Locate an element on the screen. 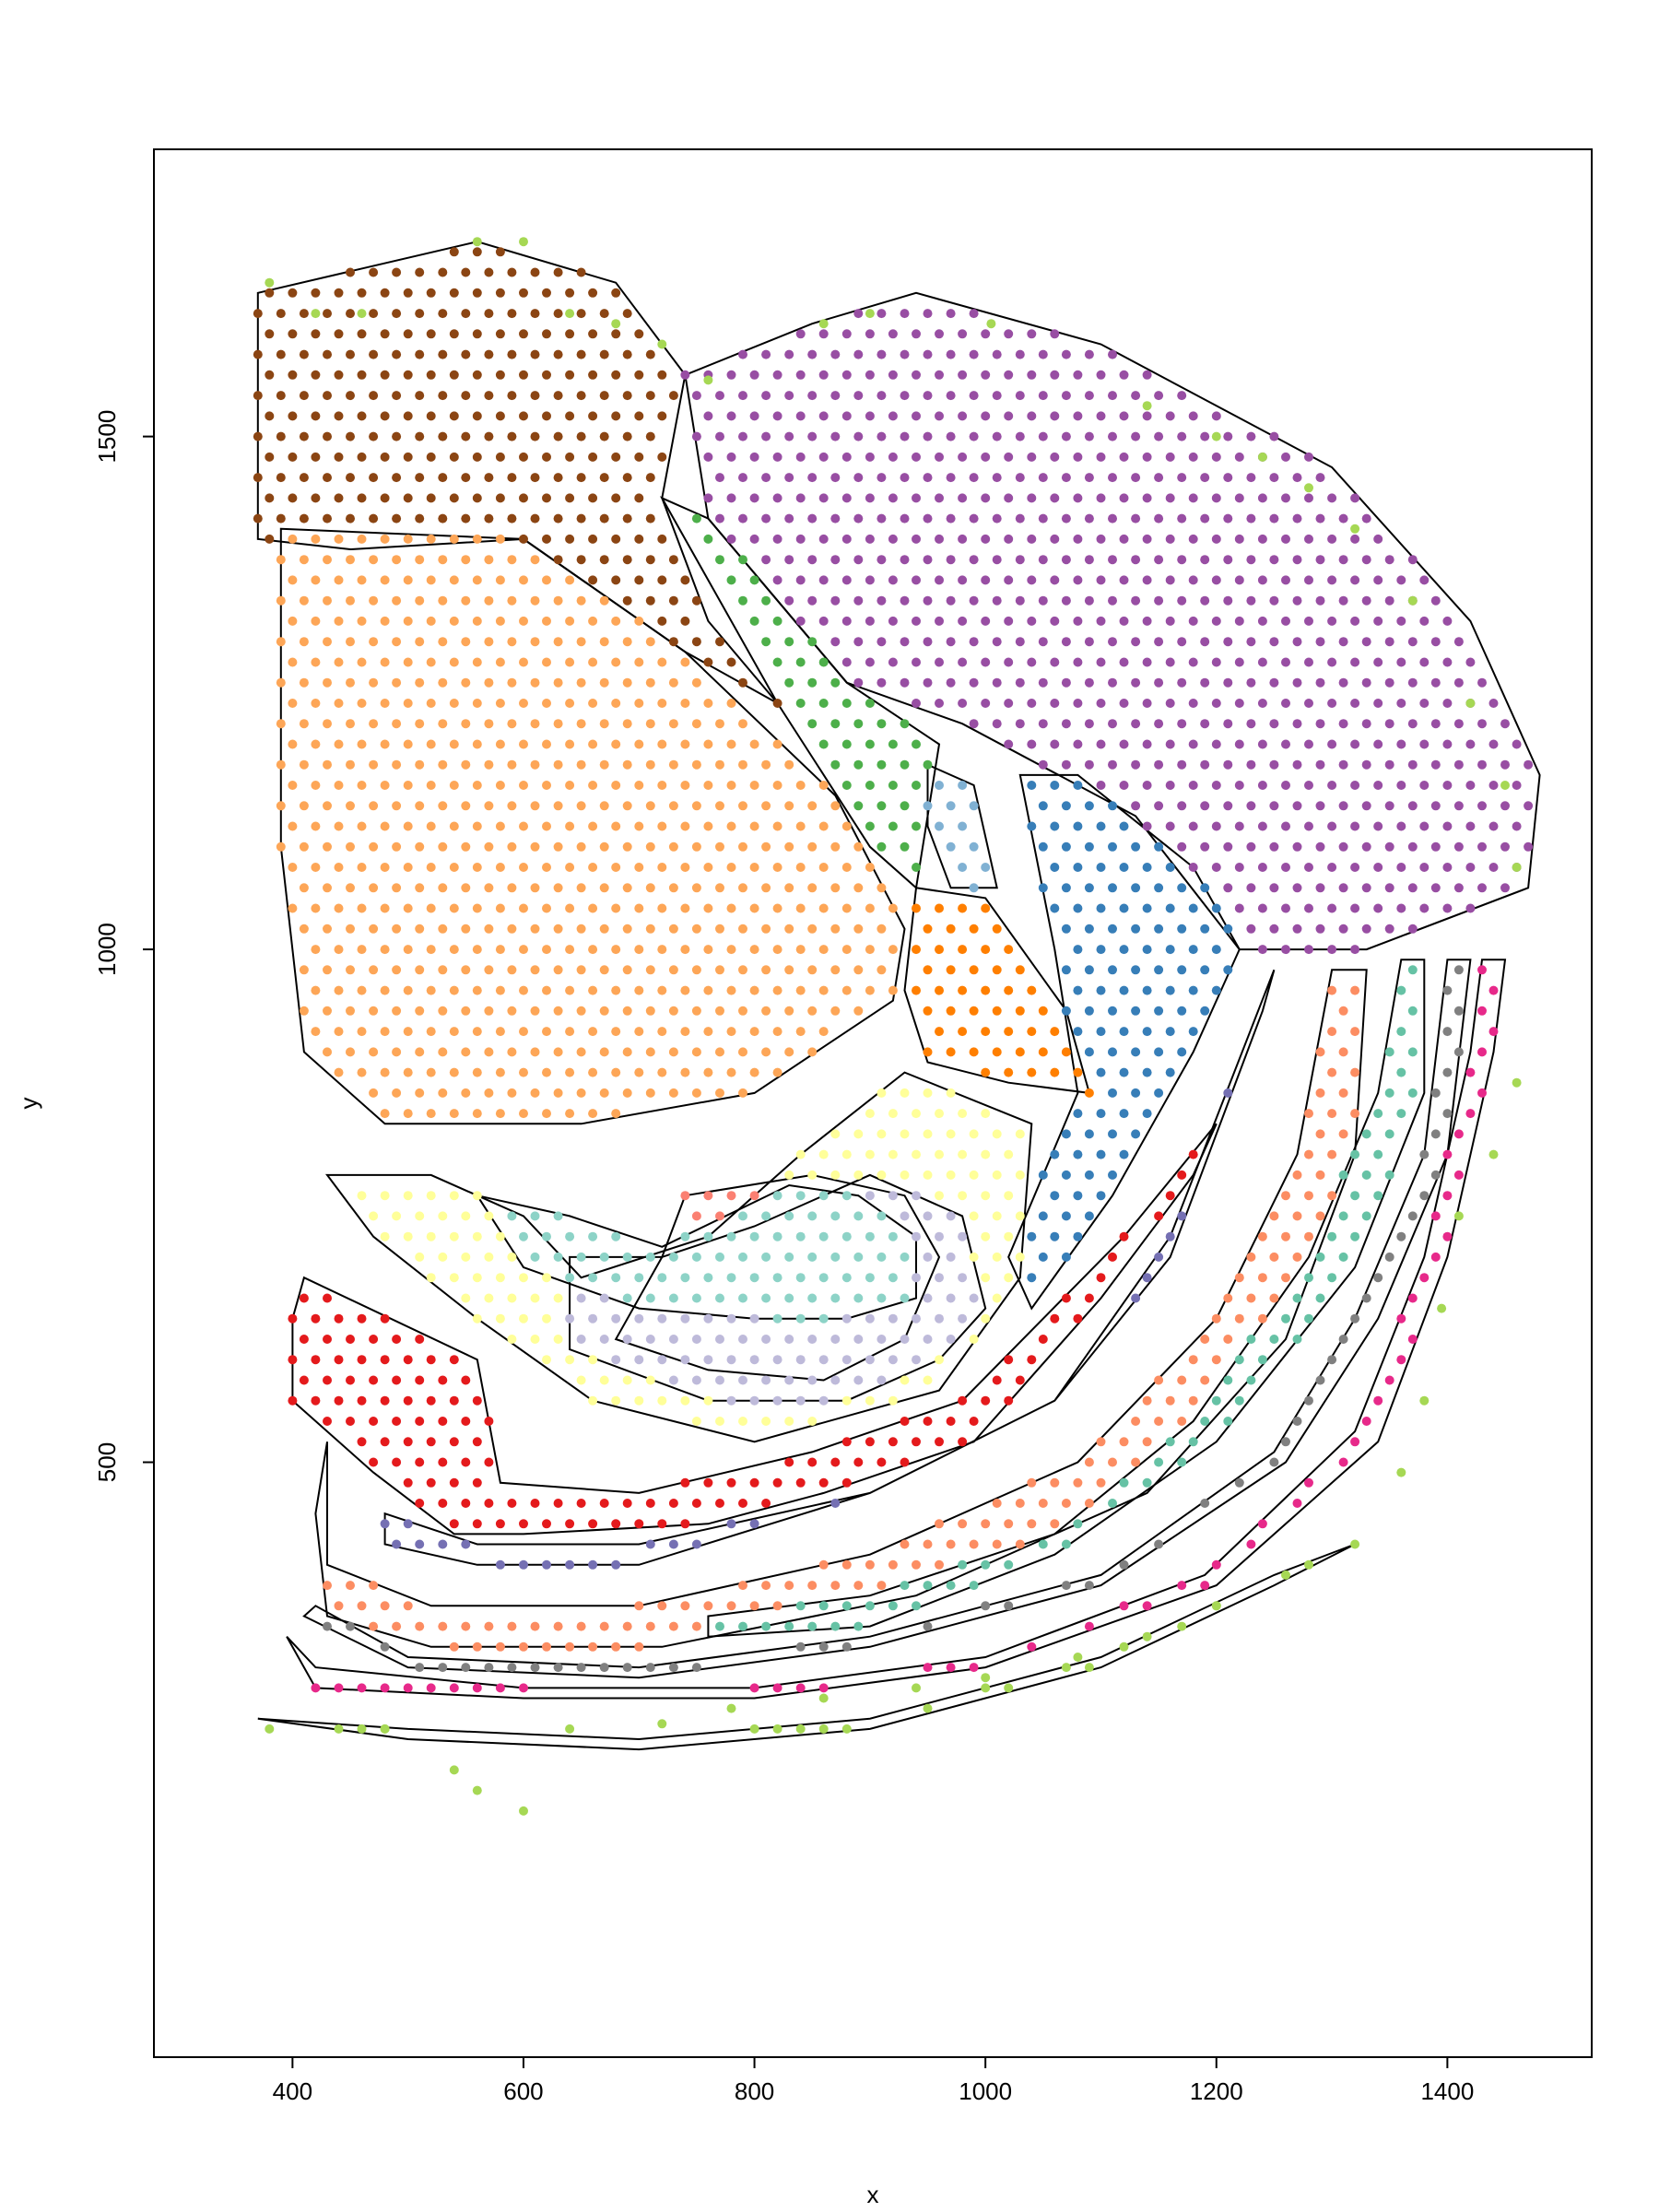 The image size is (1659, 2212). region-outline-slate-band is located at coordinates (829, 1267).